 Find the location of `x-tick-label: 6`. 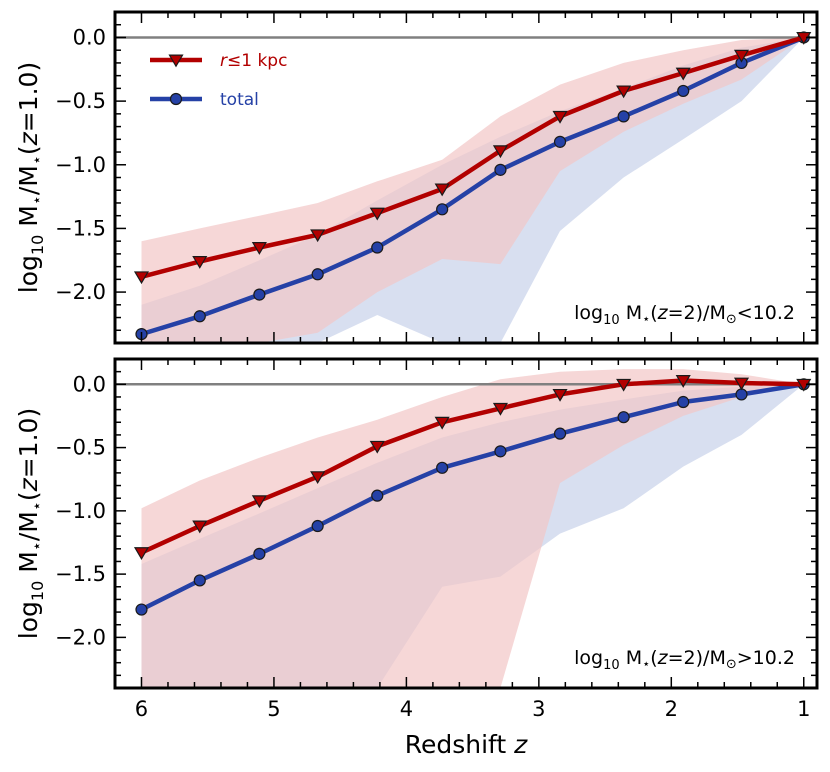

x-tick-label: 6 is located at coordinates (141, 709).